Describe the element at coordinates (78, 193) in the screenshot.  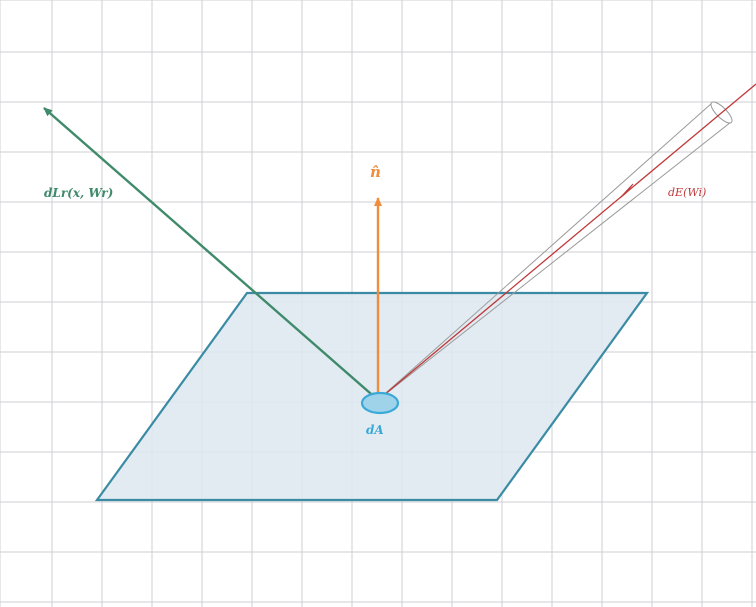
I see `reflected-label: dLr(x, Wr)` at that location.